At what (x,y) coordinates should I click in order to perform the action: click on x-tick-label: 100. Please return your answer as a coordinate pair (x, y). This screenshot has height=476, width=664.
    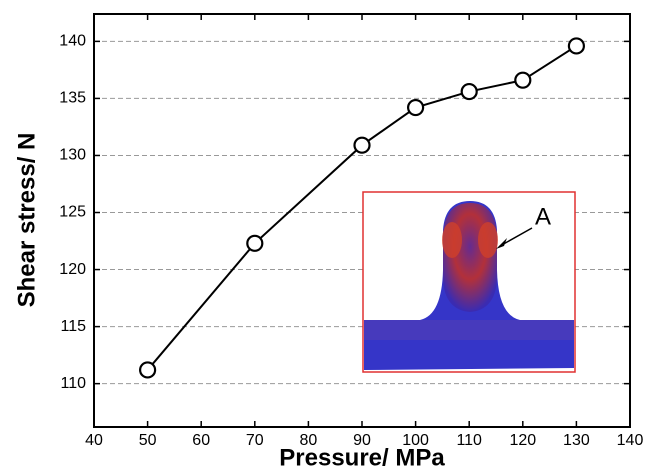
    Looking at the image, I should click on (415, 440).